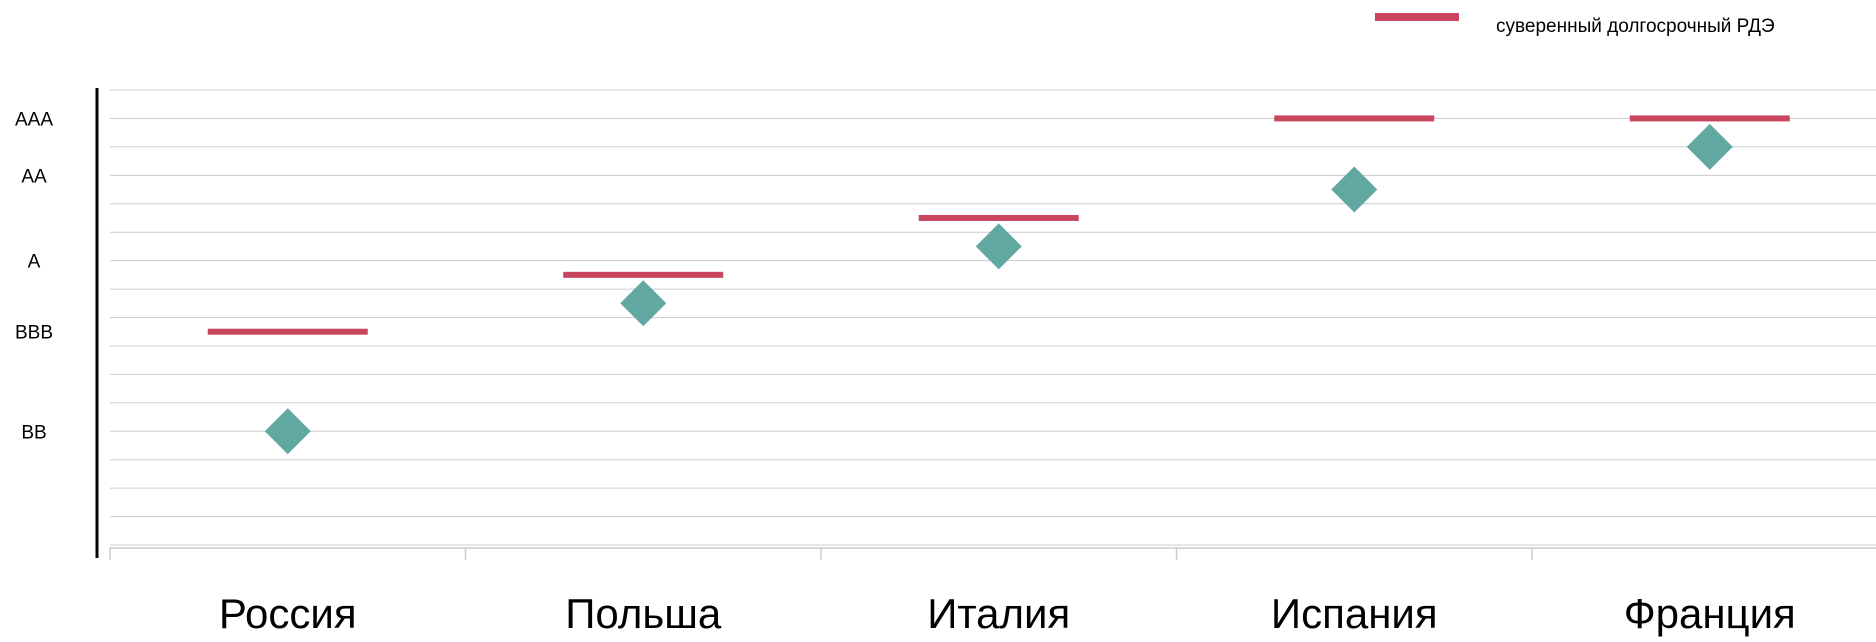  Describe the element at coordinates (34, 176) in the screenshot. I see `y-tick-label: AA` at that location.